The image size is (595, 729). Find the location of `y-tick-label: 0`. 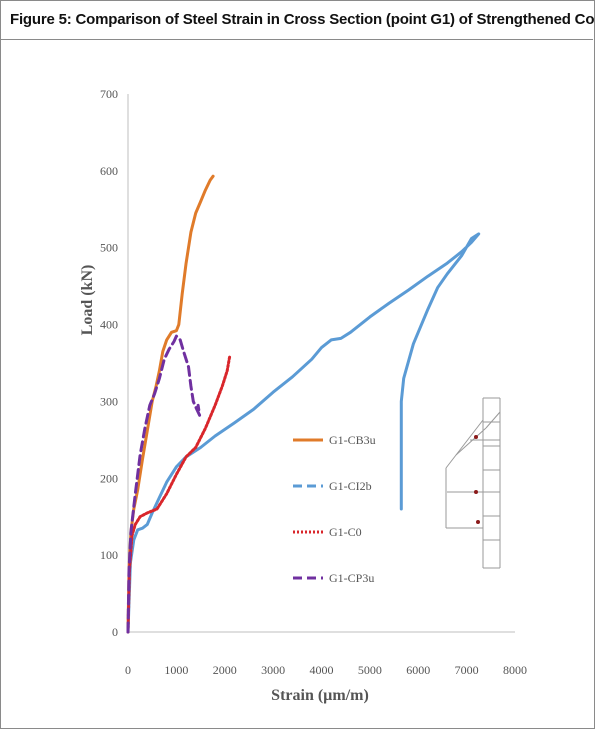

y-tick-label: 0 is located at coordinates (115, 632).